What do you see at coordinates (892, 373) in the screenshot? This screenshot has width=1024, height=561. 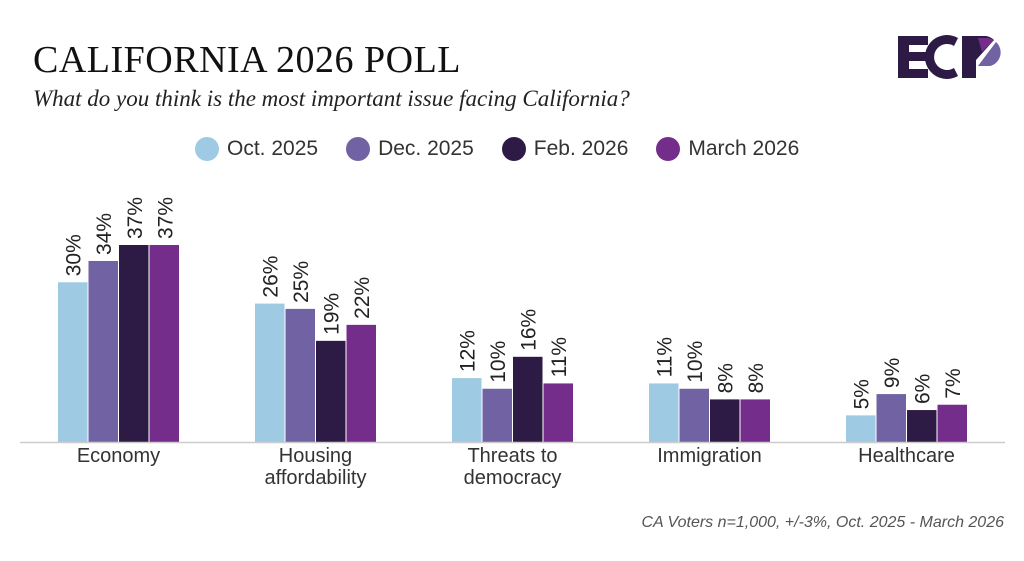 I see `data-label: 9%` at bounding box center [892, 373].